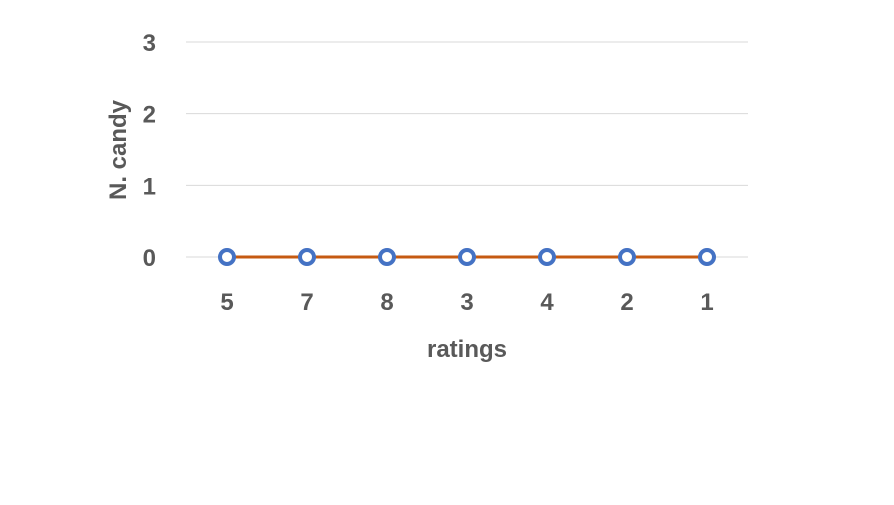 This screenshot has width=894, height=505. What do you see at coordinates (149, 186) in the screenshot?
I see `y-tick-label: 1` at bounding box center [149, 186].